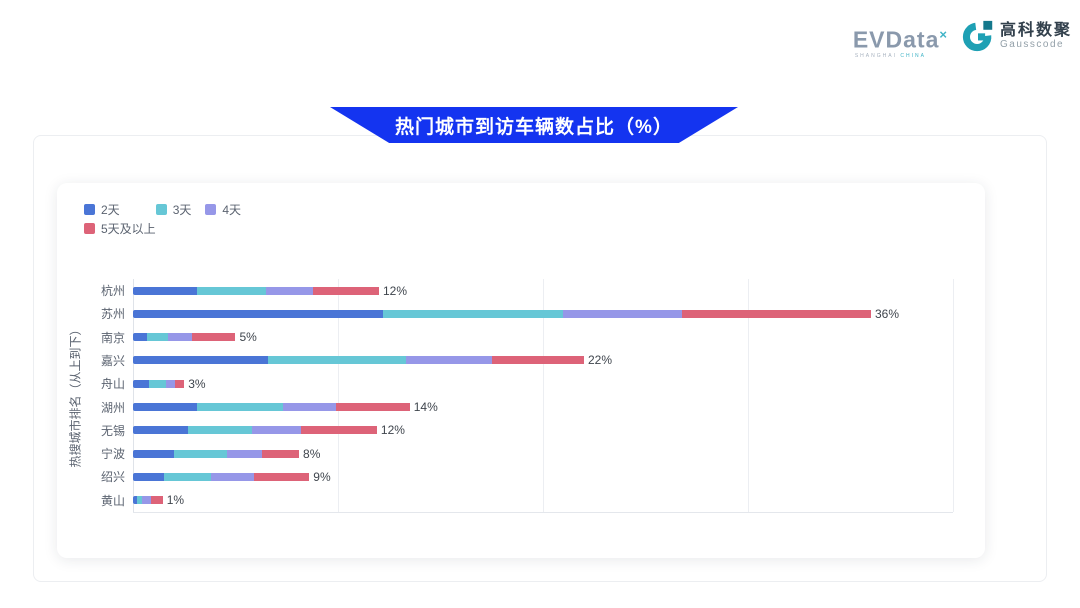 This screenshot has height=608, width=1080. What do you see at coordinates (527, 383) in the screenshot?
I see `bar-row: 舟山 3%` at bounding box center [527, 383].